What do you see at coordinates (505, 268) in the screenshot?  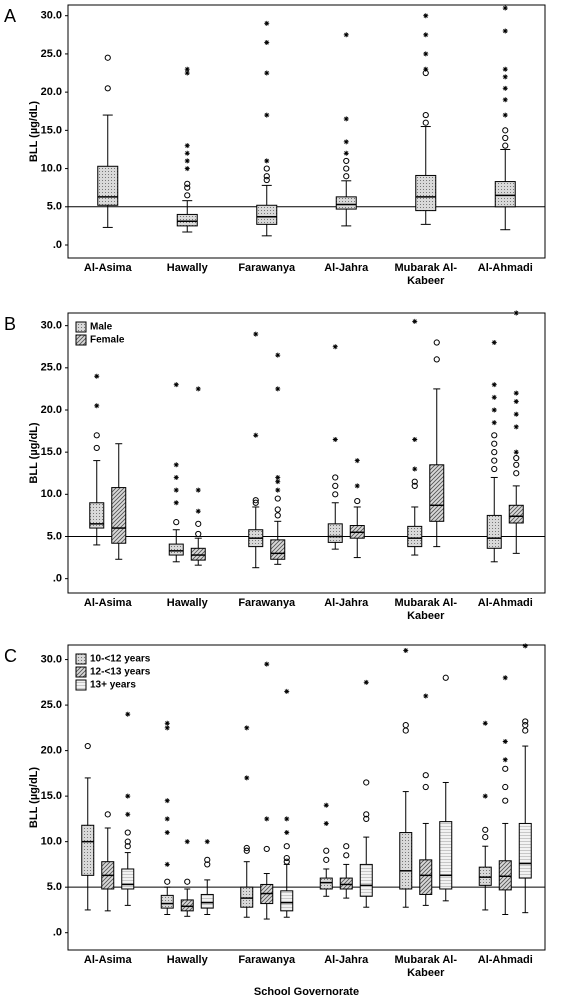 I see `x-tick-label: Al-Ahmadi` at bounding box center [505, 268].